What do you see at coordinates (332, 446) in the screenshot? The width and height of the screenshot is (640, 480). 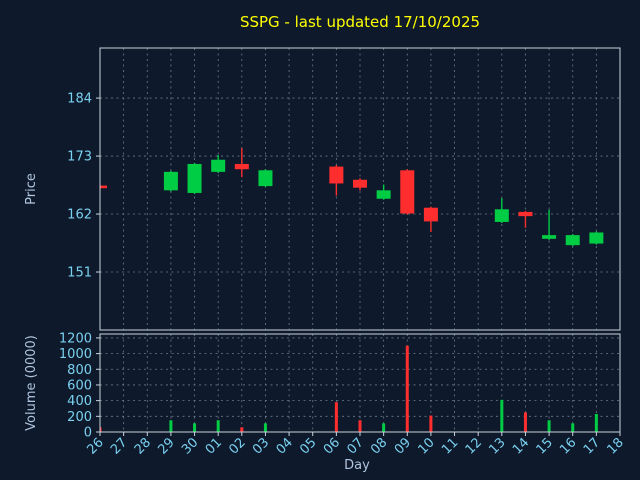 I see `x-tick-label: 06` at bounding box center [332, 446].